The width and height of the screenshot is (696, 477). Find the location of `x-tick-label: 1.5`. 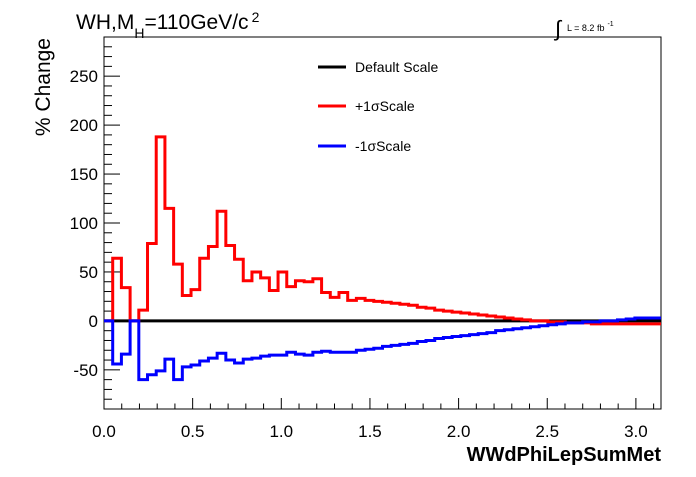

x-tick-label: 1.5 is located at coordinates (370, 431).